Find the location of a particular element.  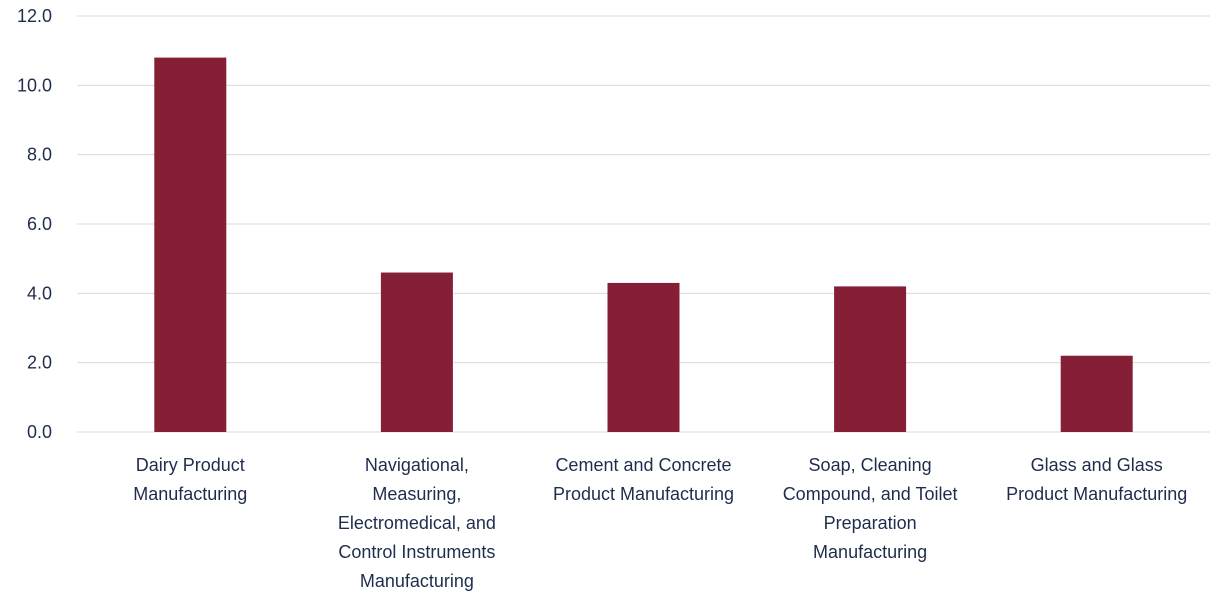

y-axis-tick-labels: 0.0 2.0 4.0 6.0 8.0 10.0 12.0 is located at coordinates (34, 224).